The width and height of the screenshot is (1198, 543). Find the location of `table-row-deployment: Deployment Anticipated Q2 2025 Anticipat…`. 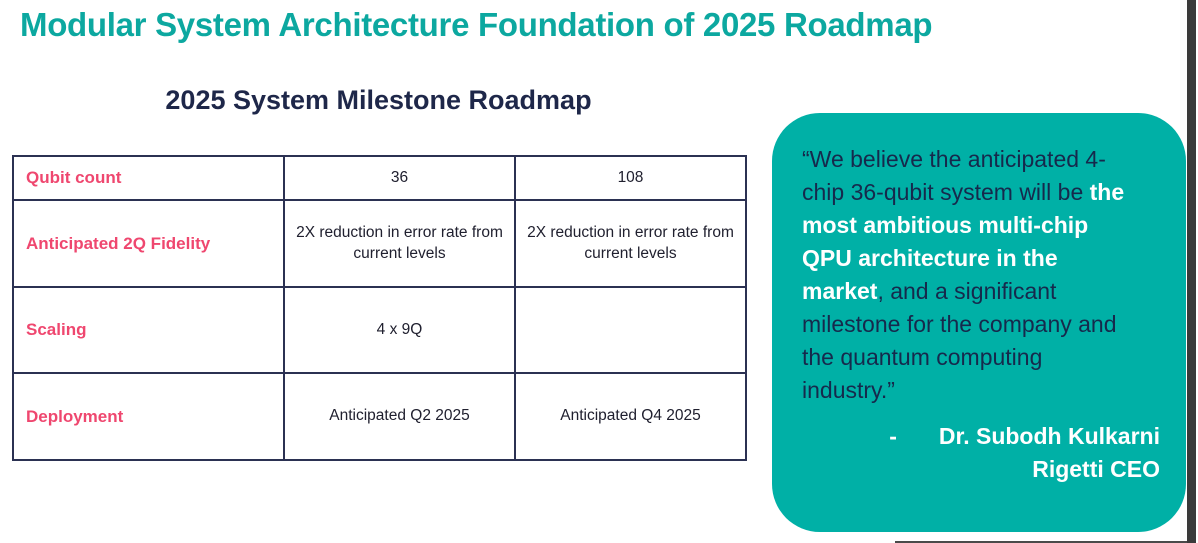

table-row-deployment: Deployment Anticipated Q2 2025 Anticipat… is located at coordinates (379, 416).